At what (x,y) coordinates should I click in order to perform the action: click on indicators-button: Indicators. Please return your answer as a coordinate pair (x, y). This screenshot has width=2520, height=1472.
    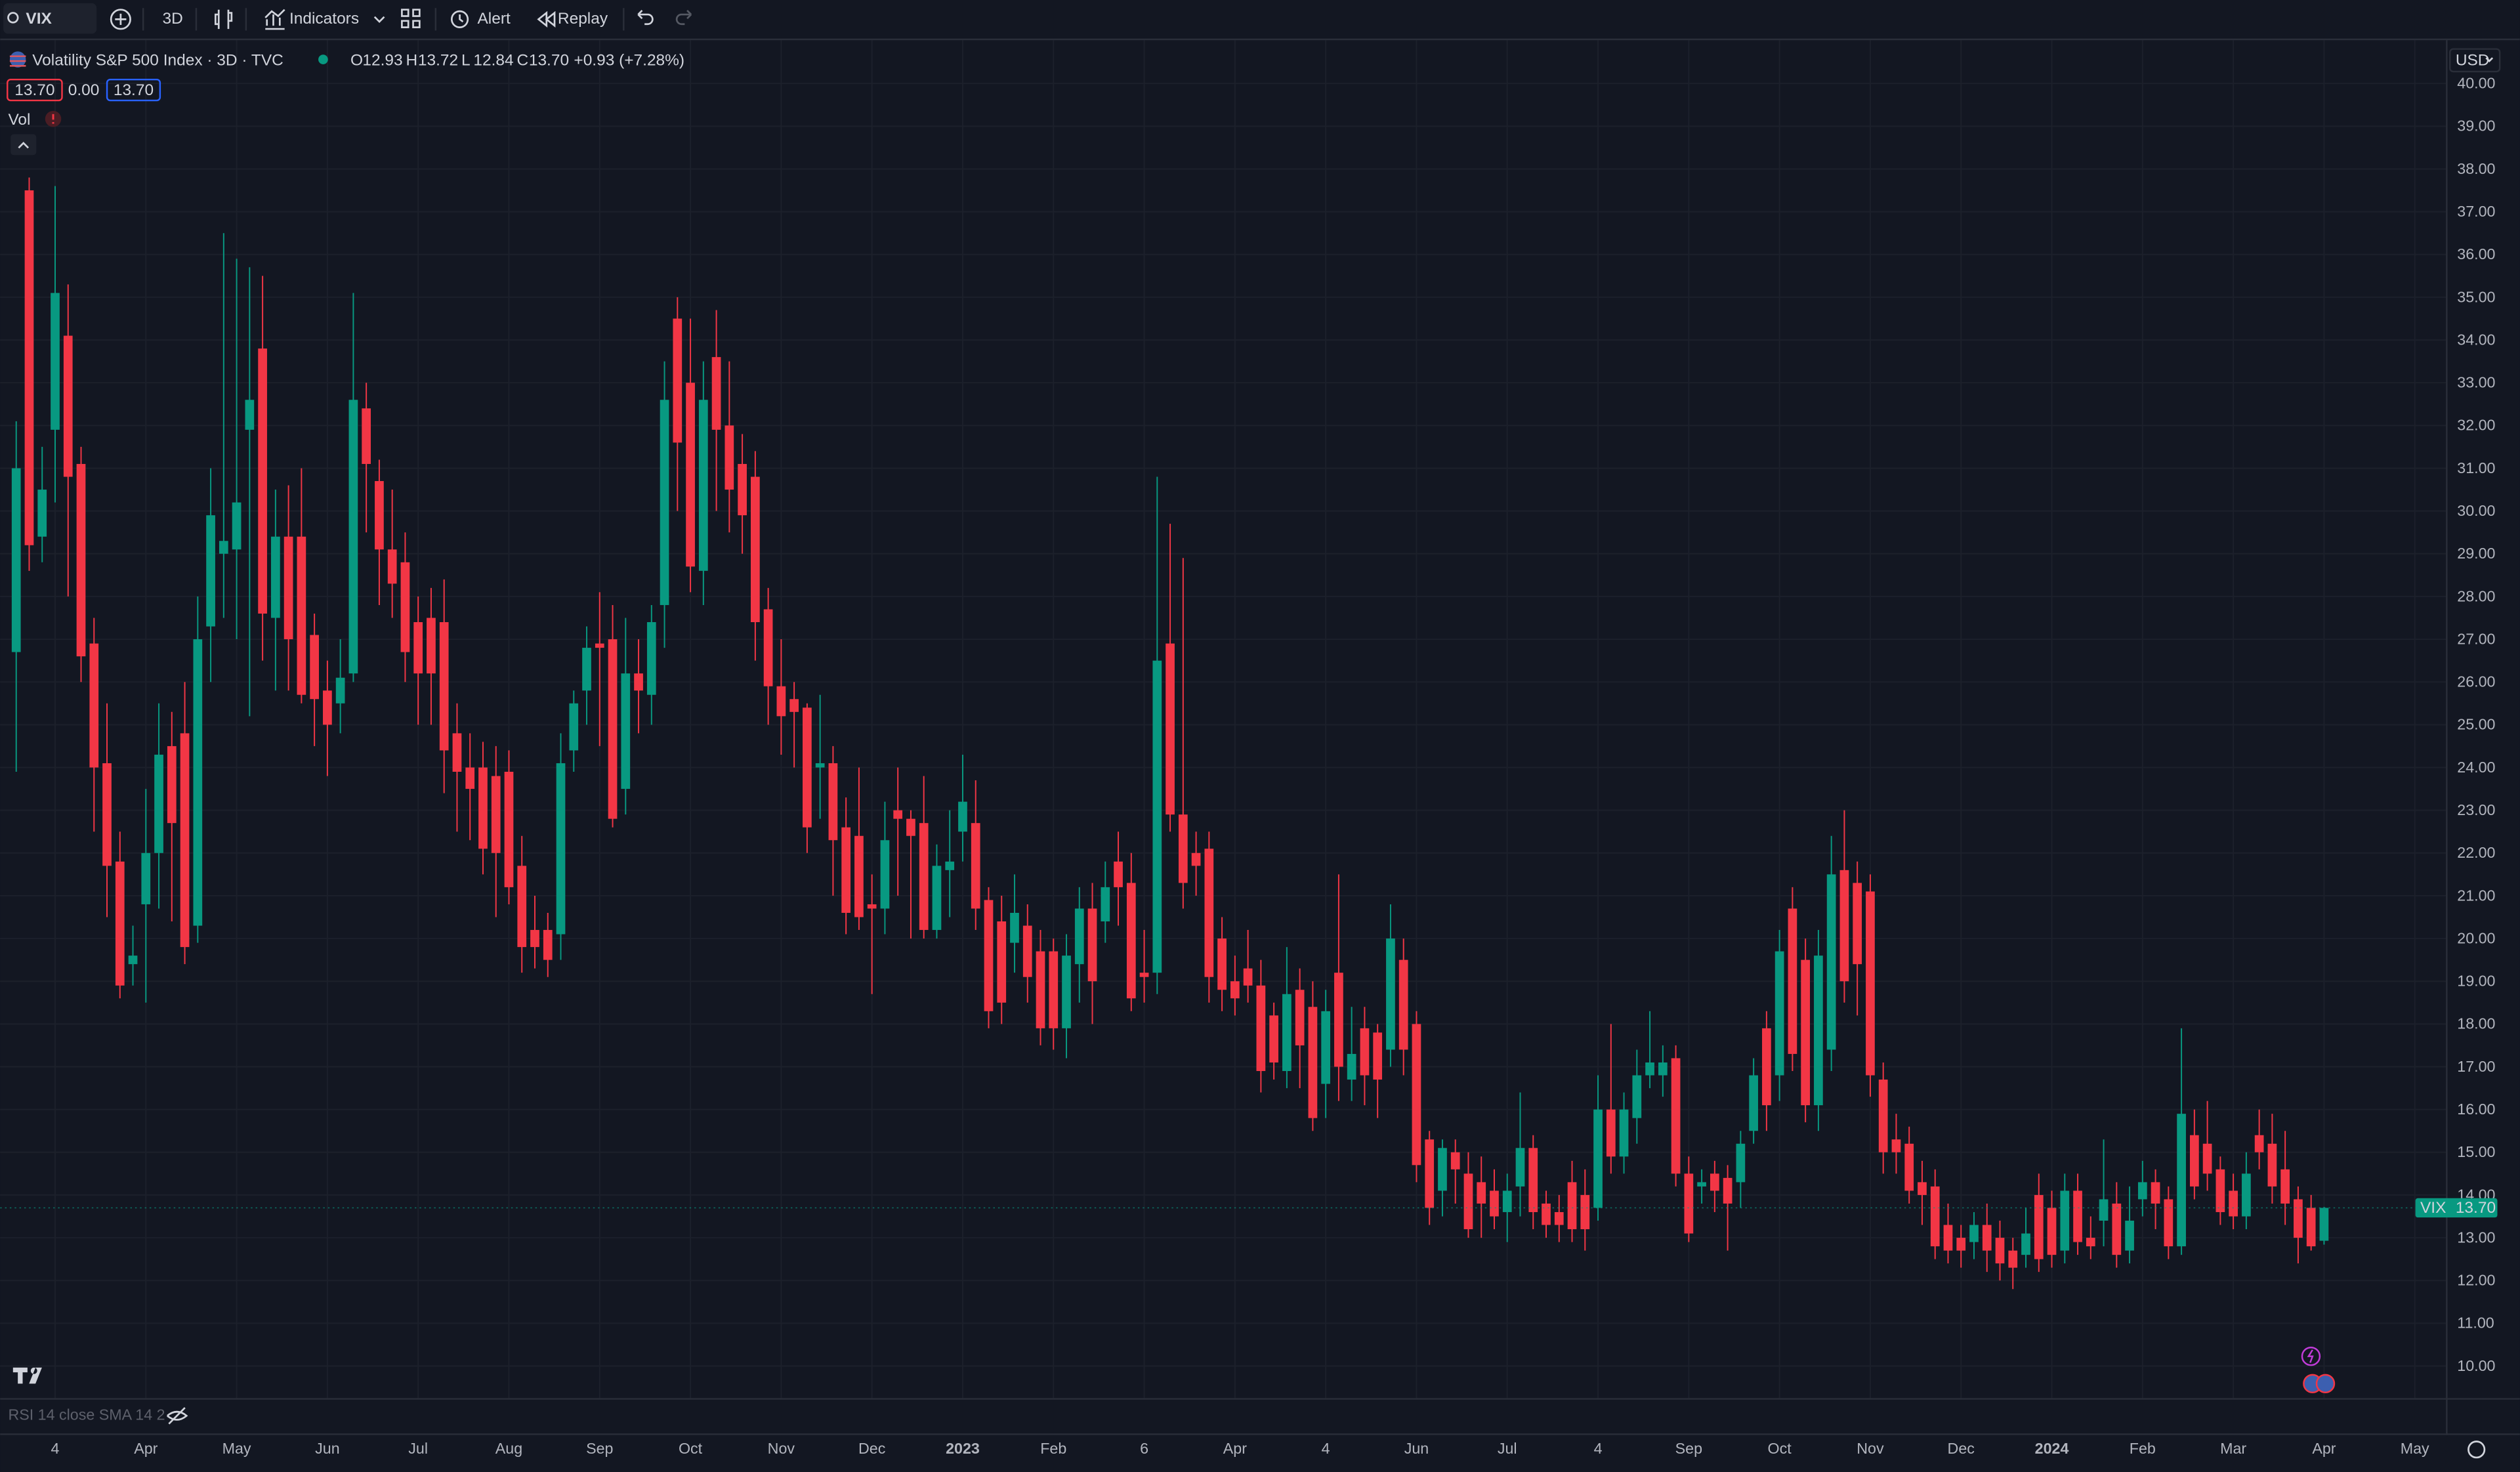
    Looking at the image, I should click on (324, 19).